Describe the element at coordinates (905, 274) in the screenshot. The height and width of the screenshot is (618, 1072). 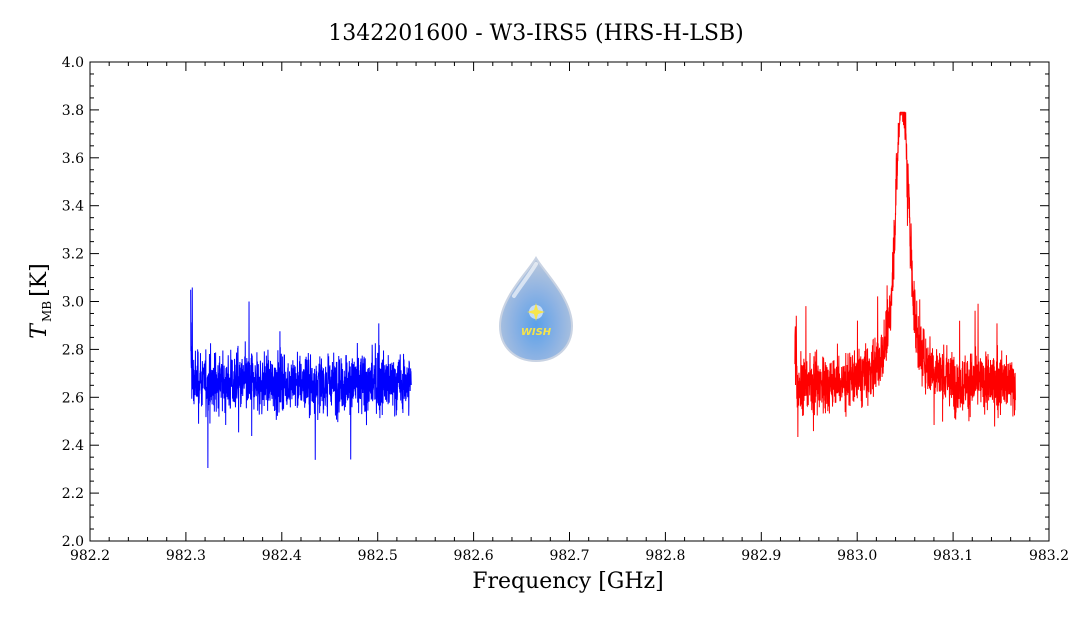
I see `series-red-line` at that location.